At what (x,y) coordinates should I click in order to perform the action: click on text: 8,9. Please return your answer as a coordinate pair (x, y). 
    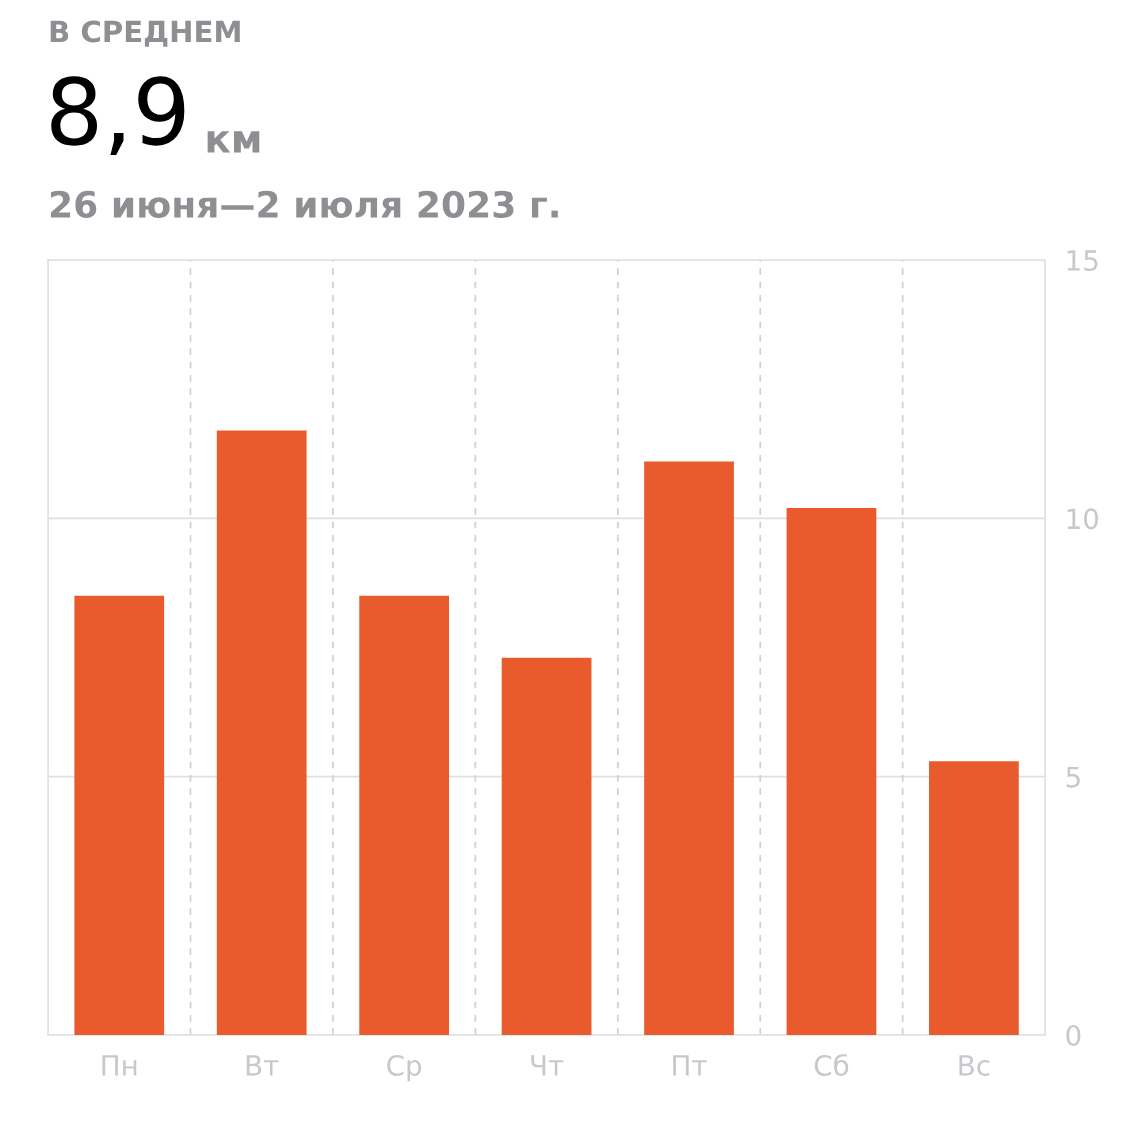
    Looking at the image, I should click on (118, 116).